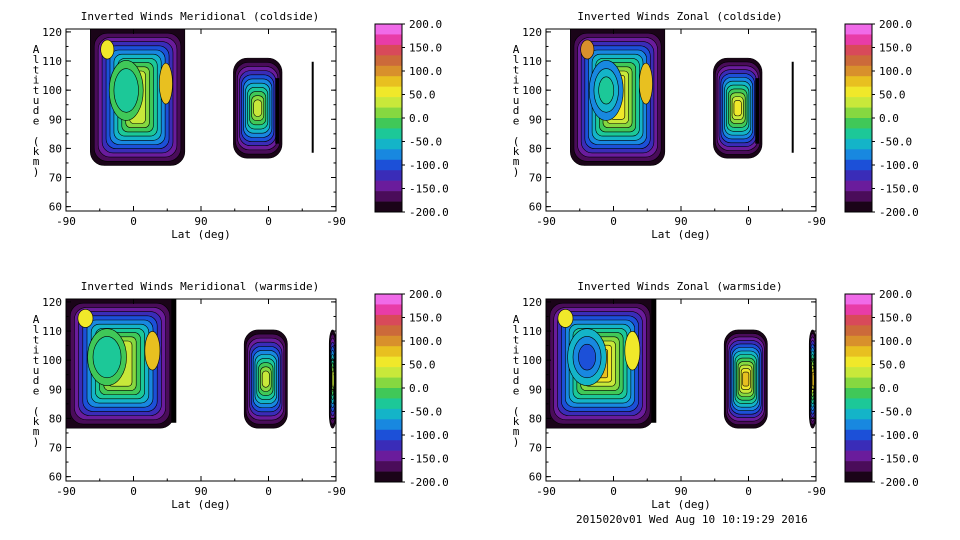 This screenshot has width=960, height=540. I want to click on y-tick-label: 100, so click(52, 360).